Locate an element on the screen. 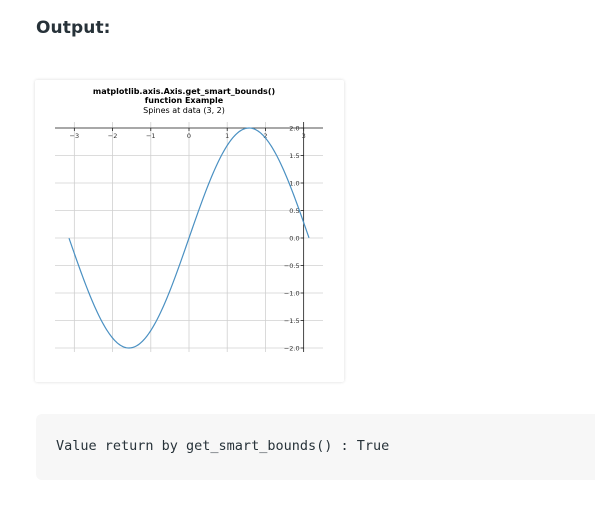  chart-title-line-2: function Example is located at coordinates (184, 100).